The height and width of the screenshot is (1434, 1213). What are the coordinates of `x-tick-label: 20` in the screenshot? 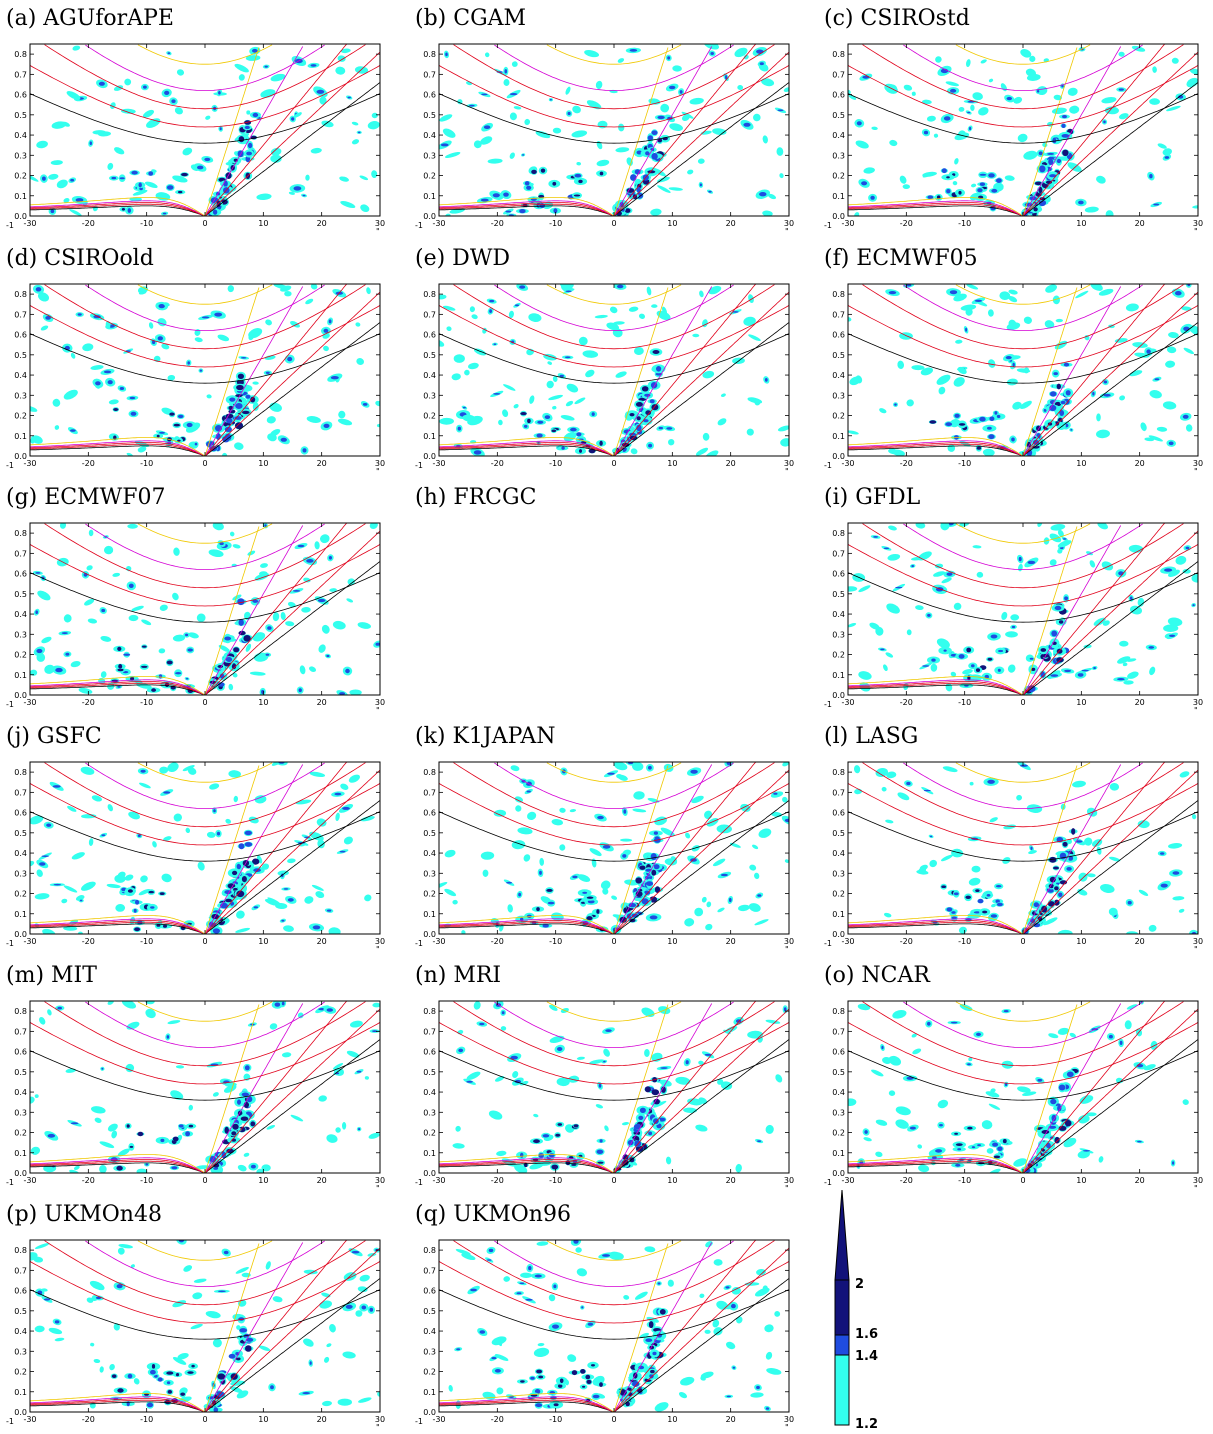 It's located at (1140, 463).